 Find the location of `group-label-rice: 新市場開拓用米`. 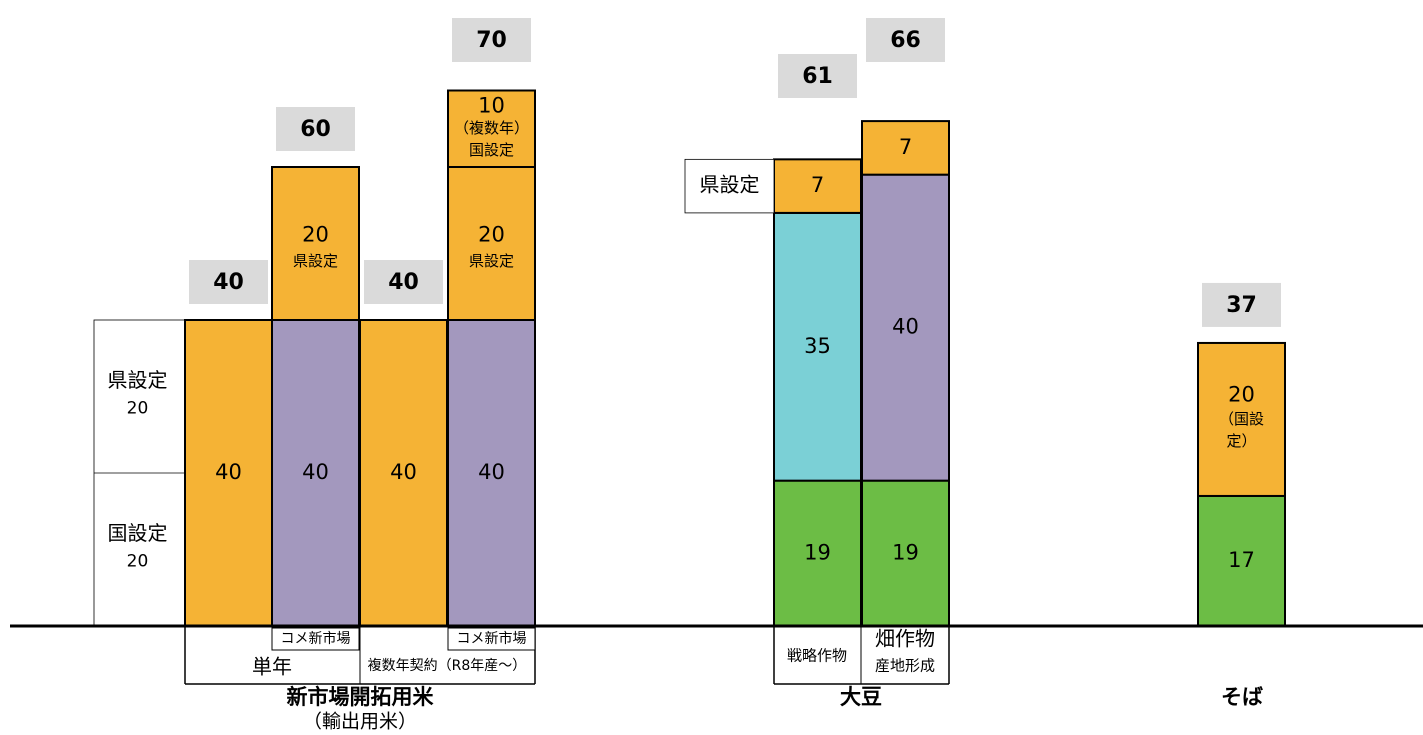

group-label-rice: 新市場開拓用米 is located at coordinates (361, 697).